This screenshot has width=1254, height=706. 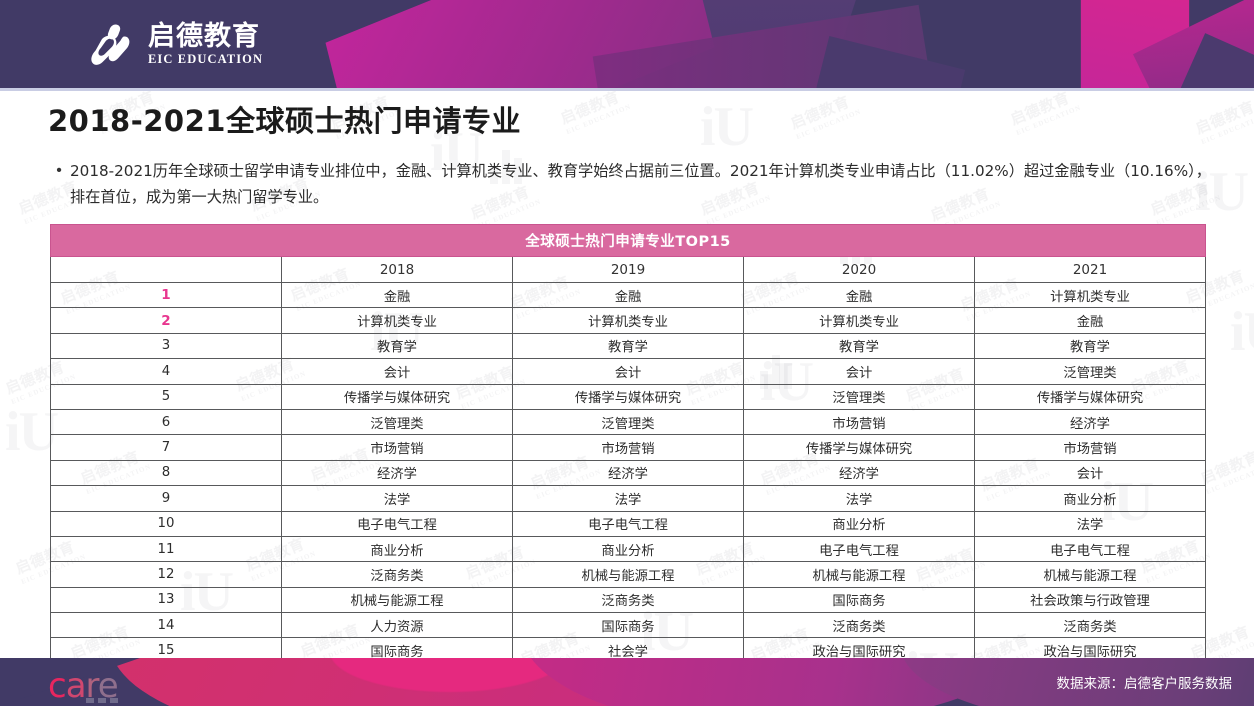 What do you see at coordinates (859, 447) in the screenshot?
I see `table-cell-2020: 传播学与媒体研究` at bounding box center [859, 447].